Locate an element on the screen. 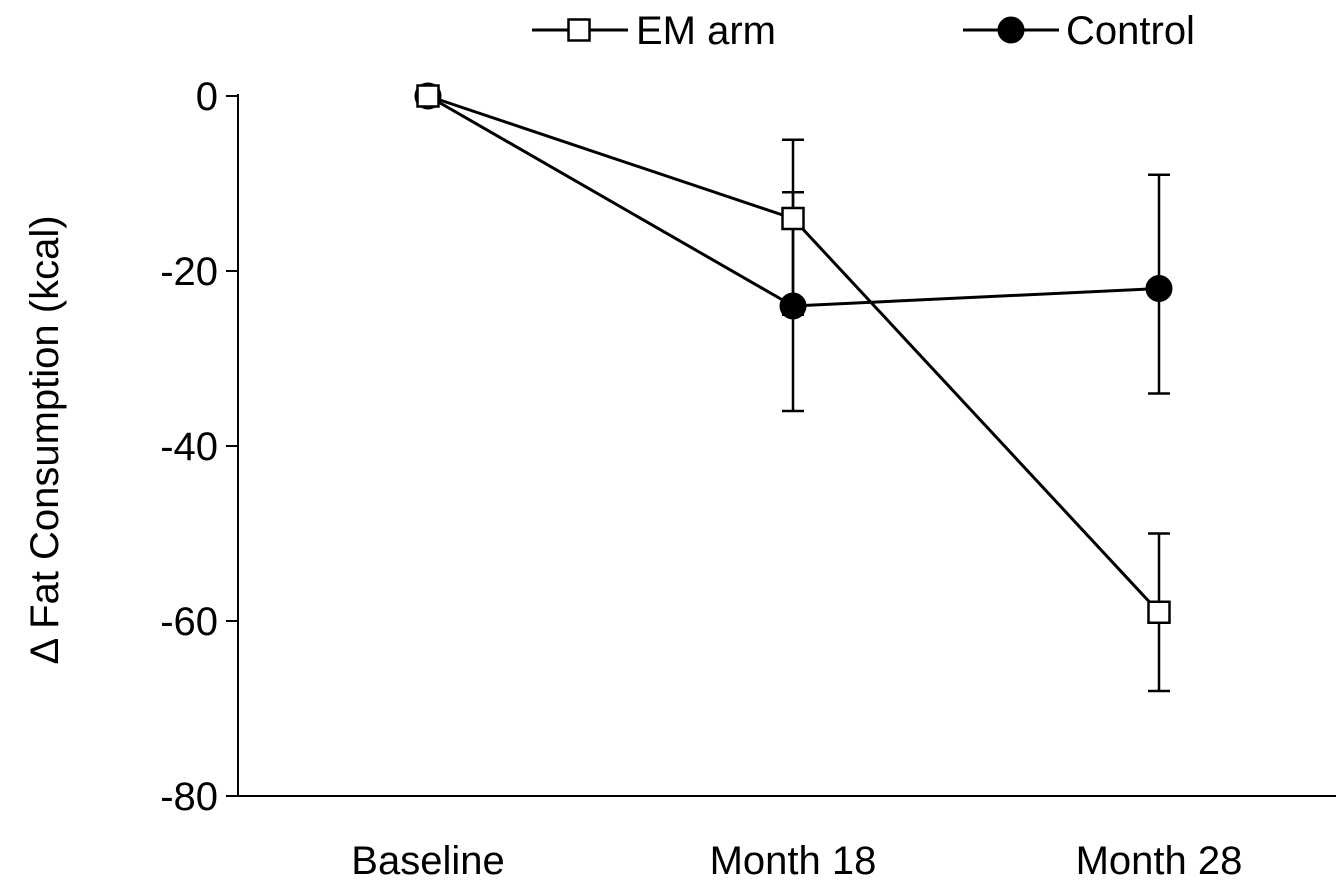 The height and width of the screenshot is (891, 1336). y-tick-label: -20 is located at coordinates (189, 272).